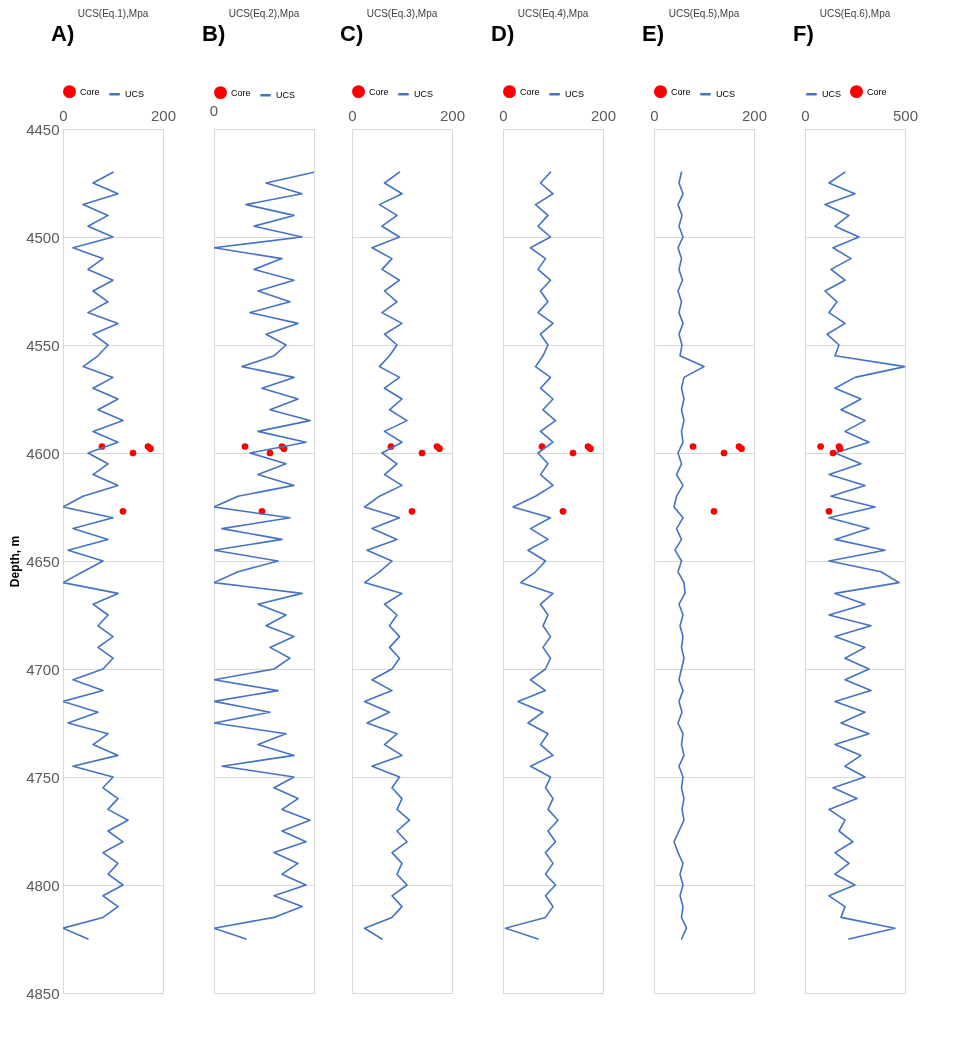  Describe the element at coordinates (43, 777) in the screenshot. I see `y-tick-label: 4750` at that location.